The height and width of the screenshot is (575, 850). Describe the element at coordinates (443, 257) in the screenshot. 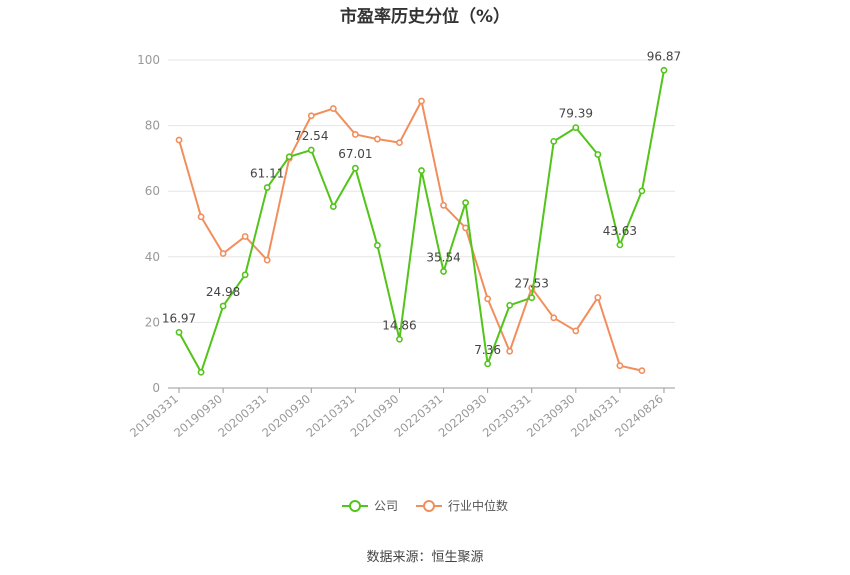

I see `data-label-12: 35.54` at that location.